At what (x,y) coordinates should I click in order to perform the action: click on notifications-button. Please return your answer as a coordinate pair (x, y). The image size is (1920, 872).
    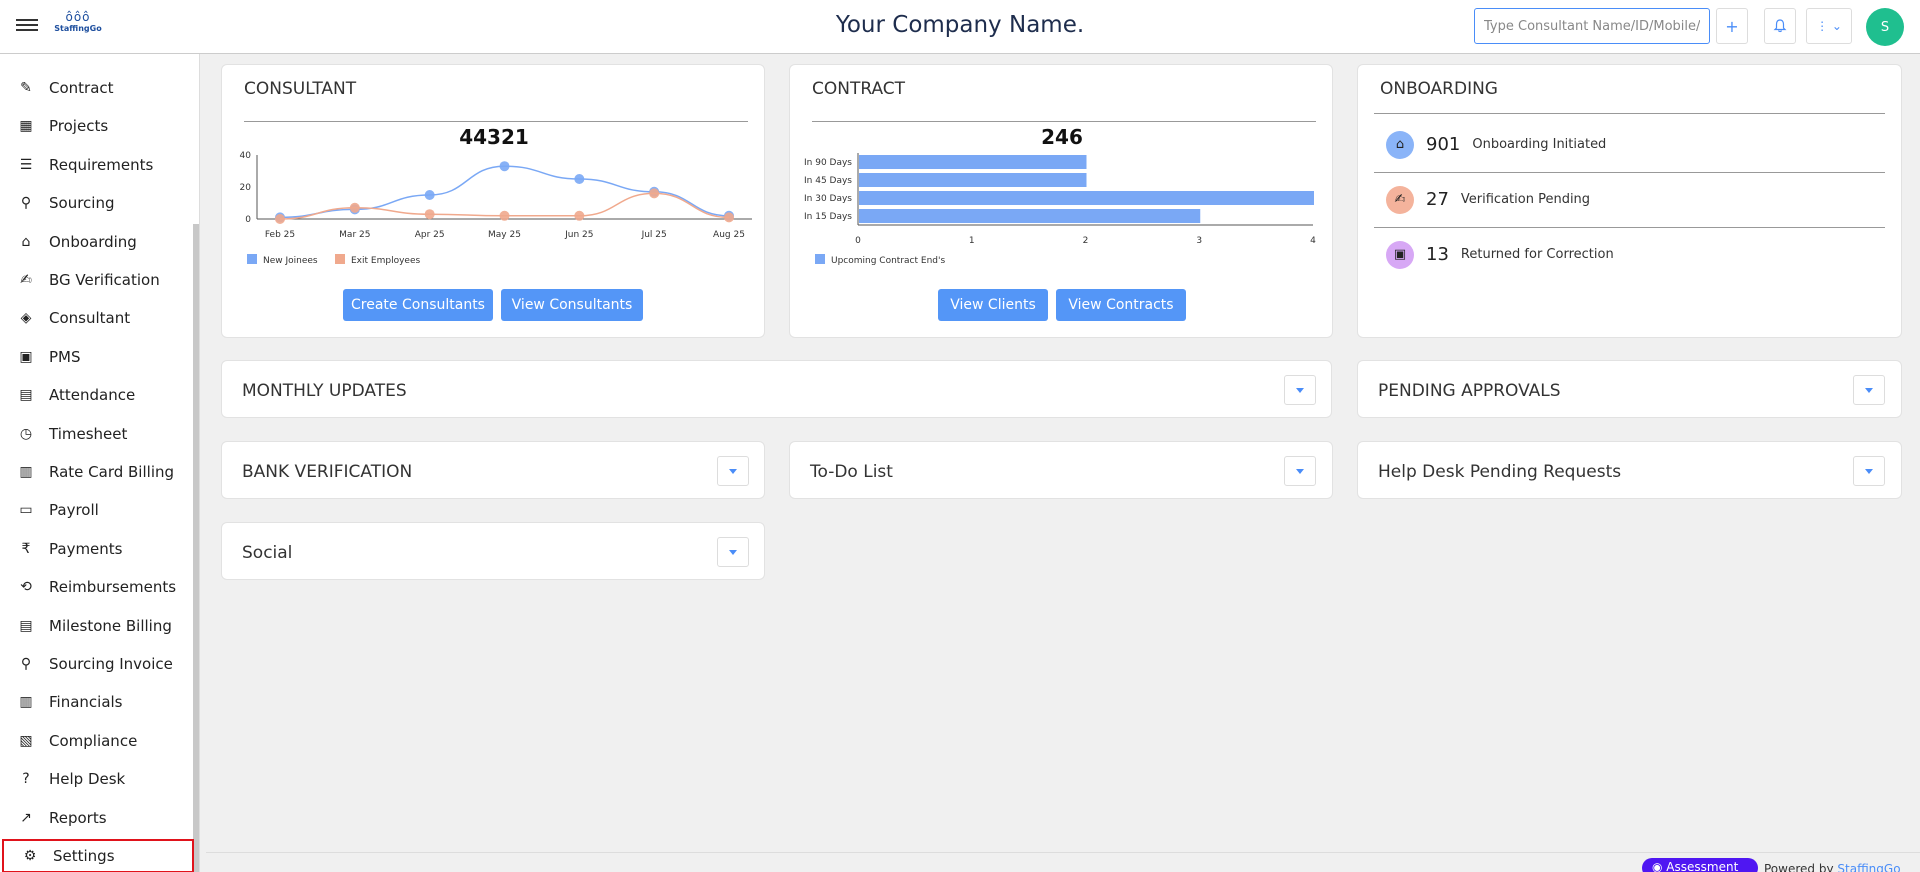
    Looking at the image, I should click on (1780, 26).